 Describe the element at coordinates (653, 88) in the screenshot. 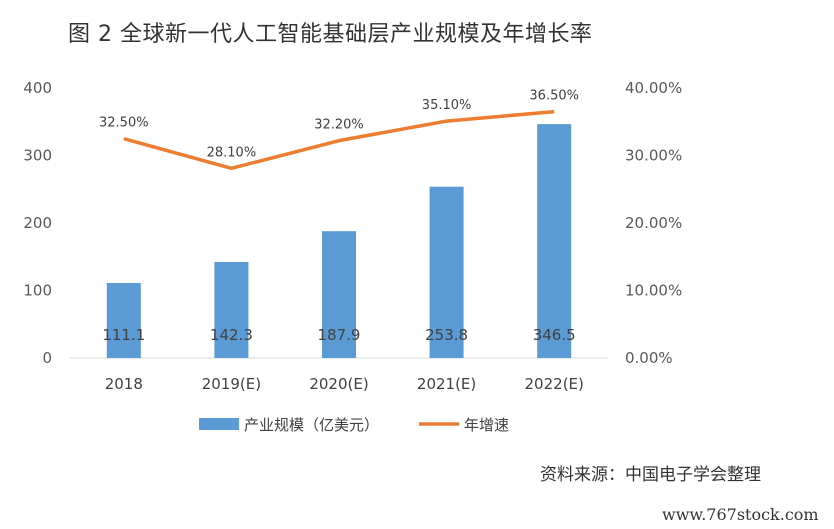

I see `y2-tick-label: 40.00%` at that location.